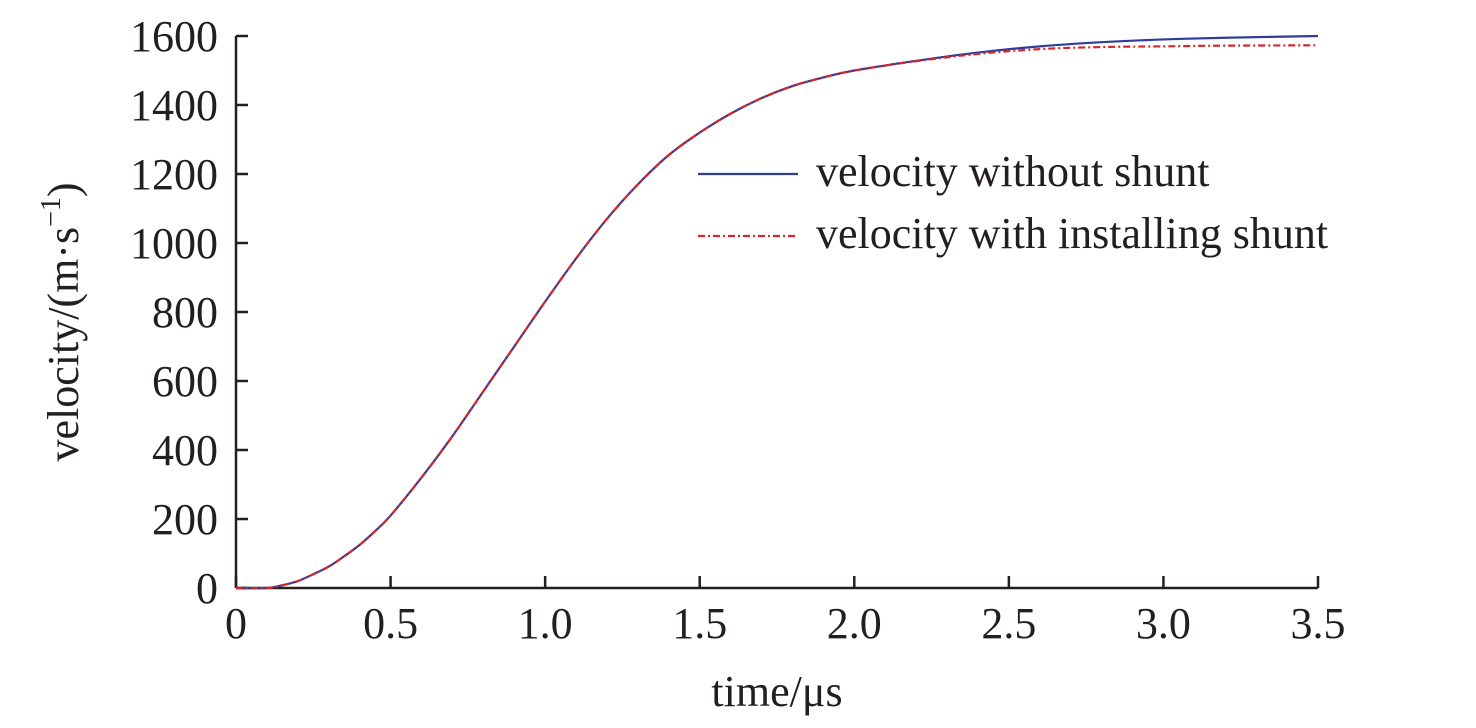 The height and width of the screenshot is (728, 1476). I want to click on y-tick-label: 0, so click(207, 588).